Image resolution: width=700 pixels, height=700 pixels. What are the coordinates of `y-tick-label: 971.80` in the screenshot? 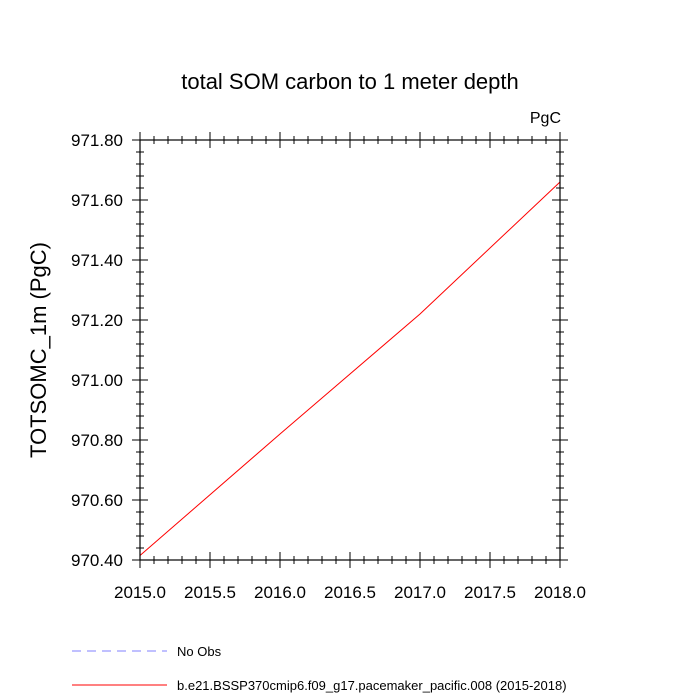 It's located at (97, 140).